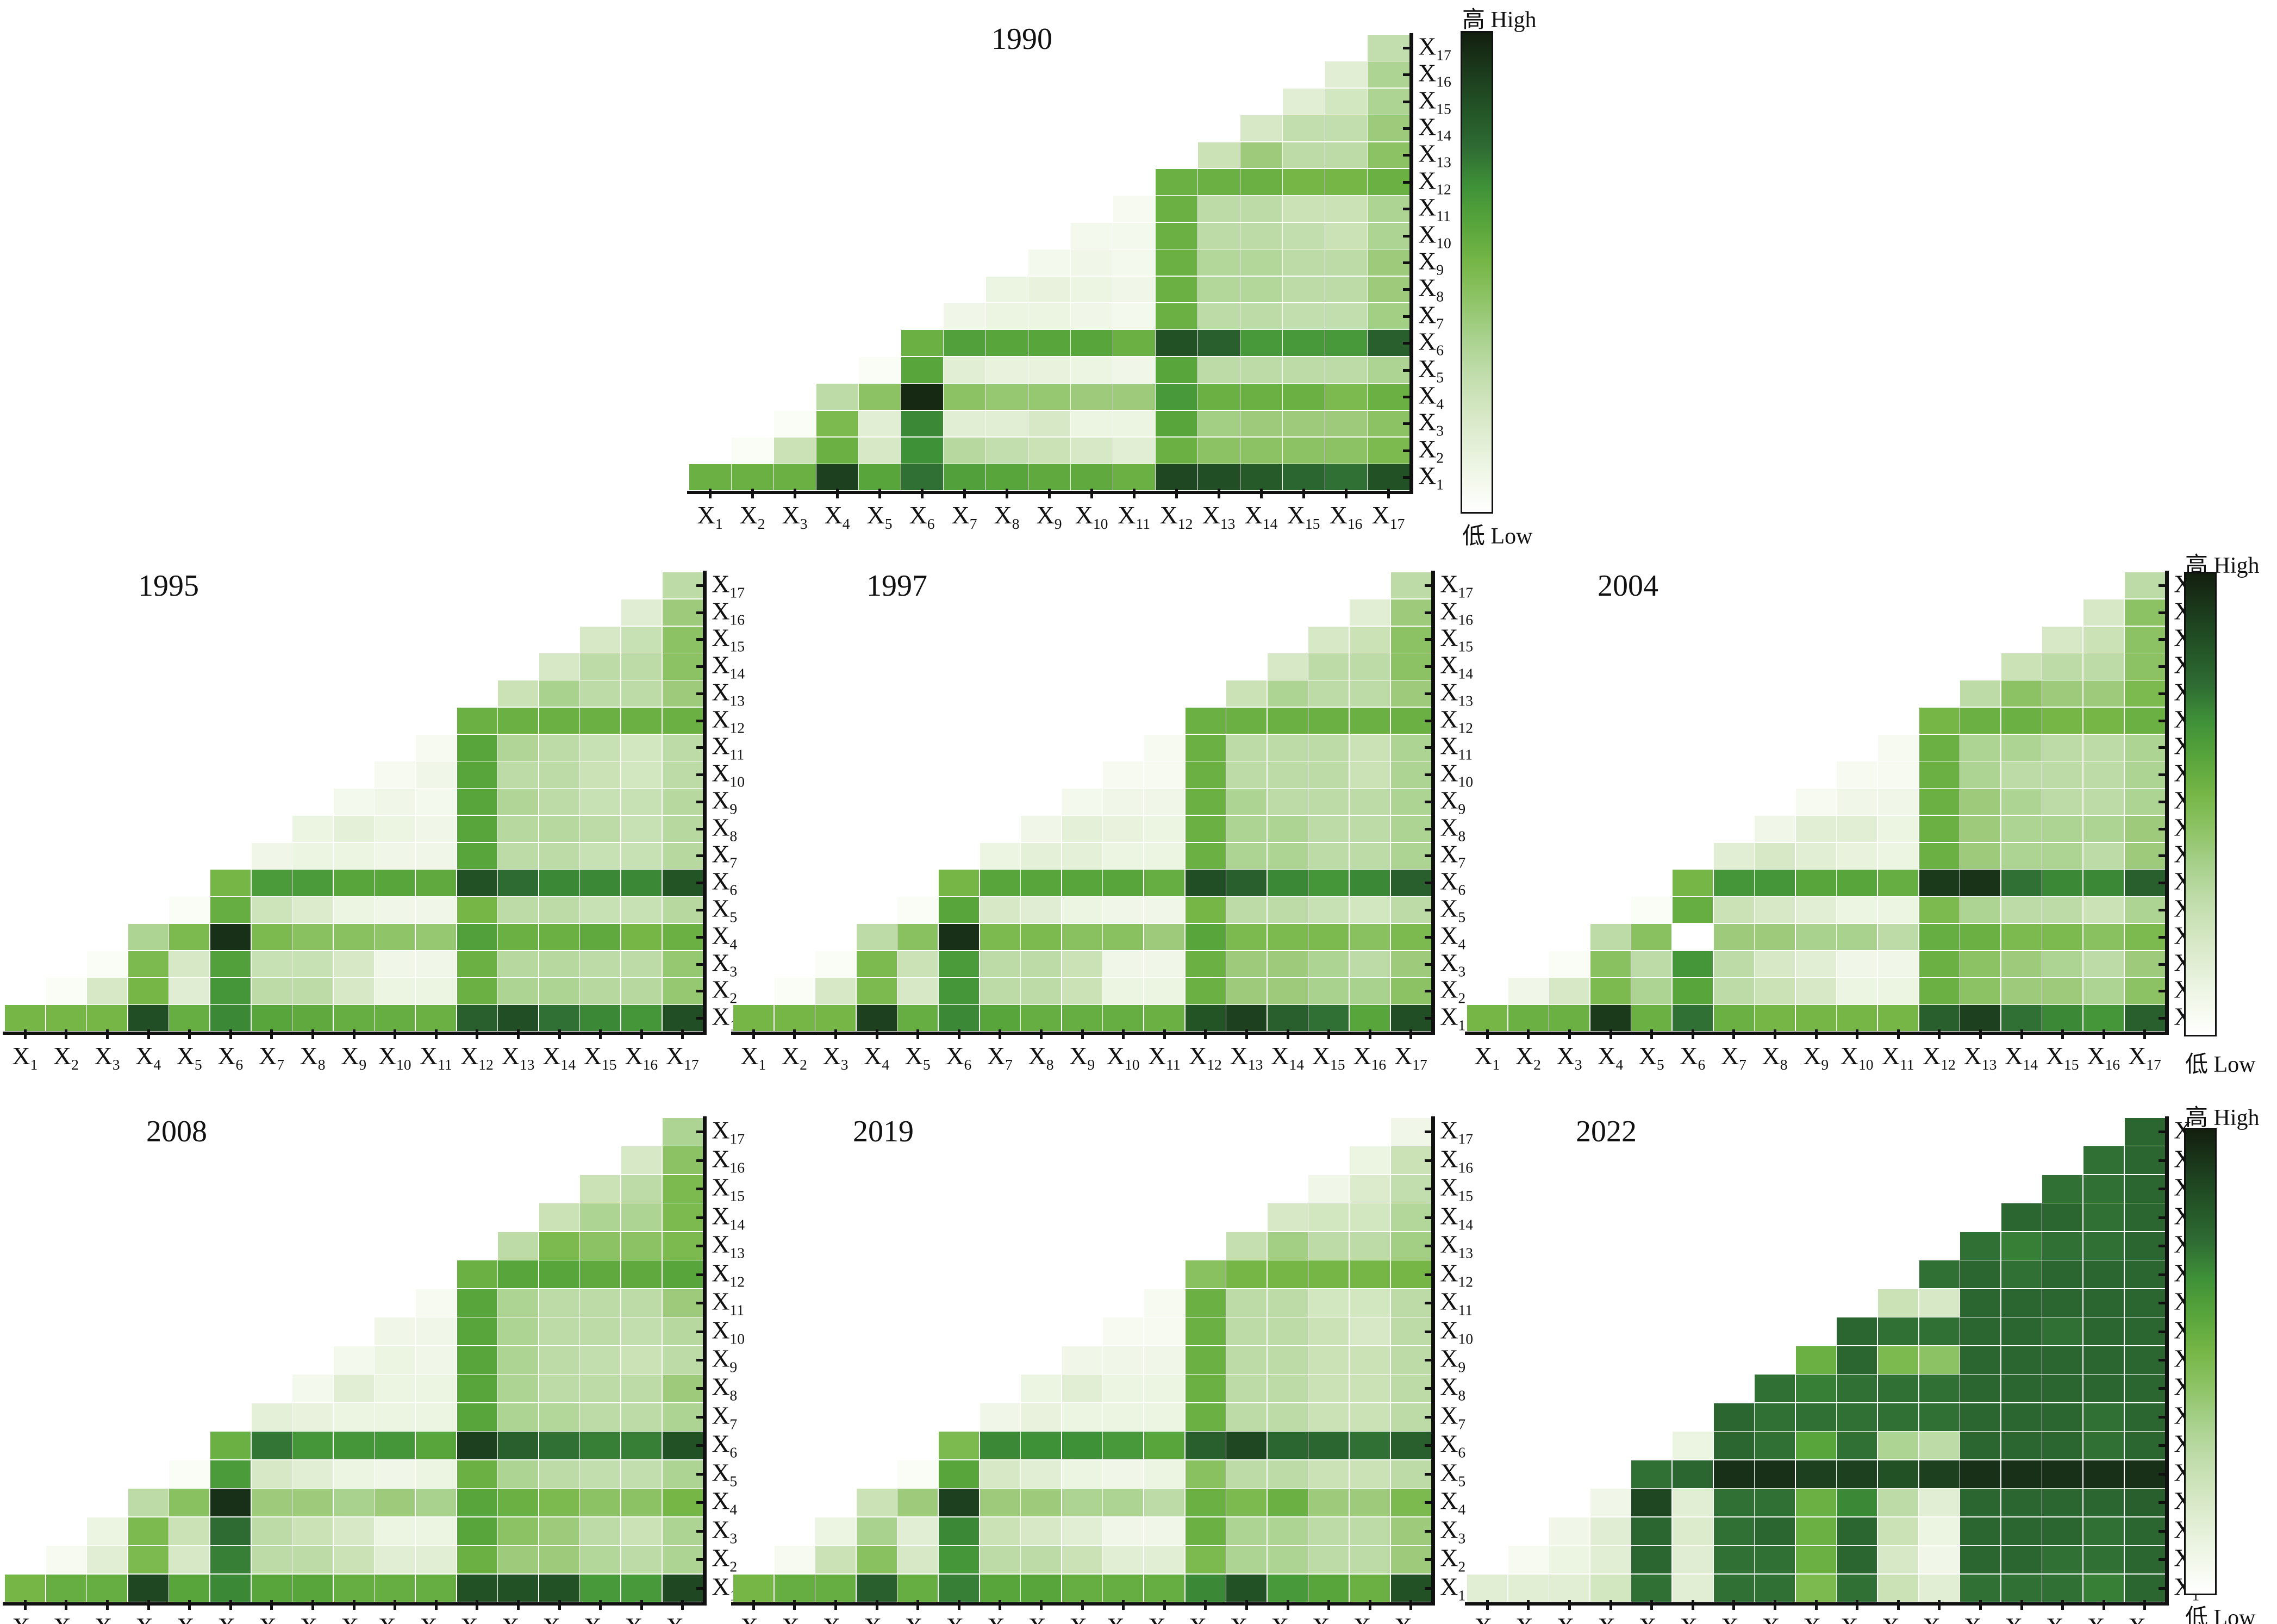 The image size is (2277, 1624). Describe the element at coordinates (1328, 1057) in the screenshot. I see `x-axis-label: X15` at that location.